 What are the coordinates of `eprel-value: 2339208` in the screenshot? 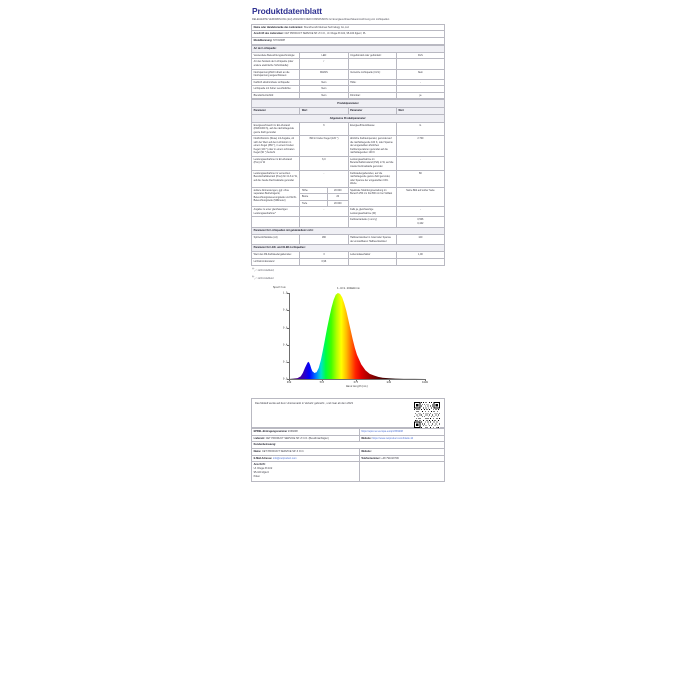 It's located at (292, 432).